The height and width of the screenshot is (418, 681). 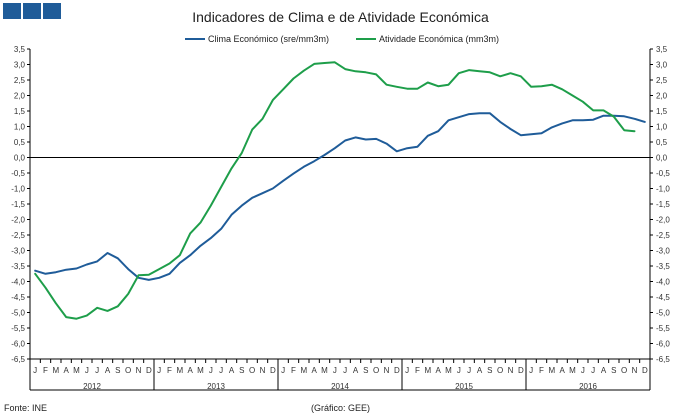 What do you see at coordinates (26, 408) in the screenshot?
I see `source-note: Fonte: INE` at bounding box center [26, 408].